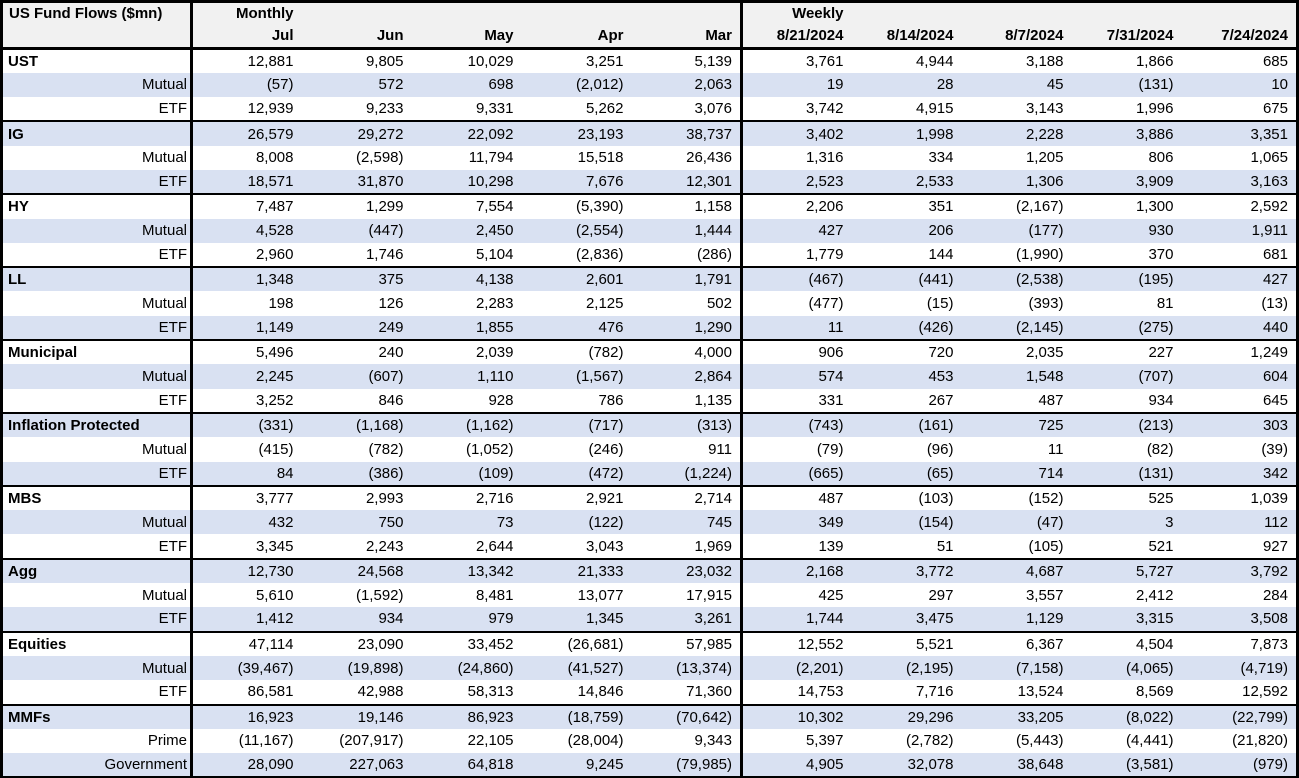 This screenshot has height=778, width=1299. What do you see at coordinates (599, 85) in the screenshot?
I see `value-cell: (2,012)` at bounding box center [599, 85].